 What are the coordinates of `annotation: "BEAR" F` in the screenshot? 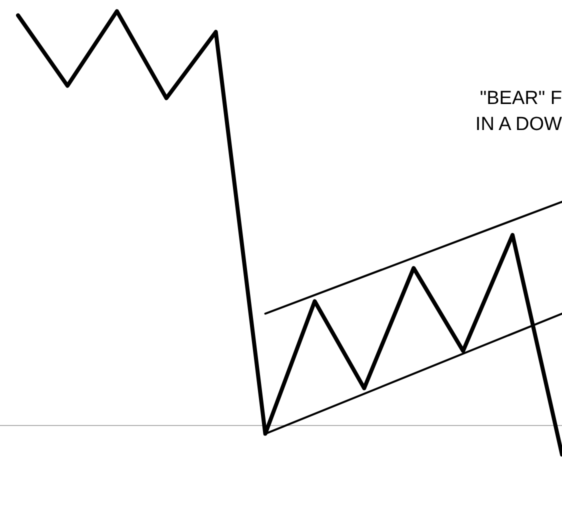 It's located at (520, 99).